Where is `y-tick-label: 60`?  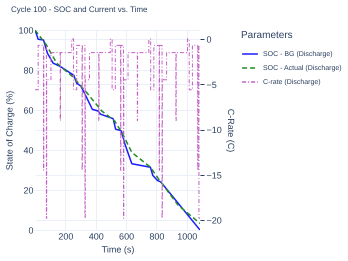
y-tick-label: 60 is located at coordinates (28, 111).